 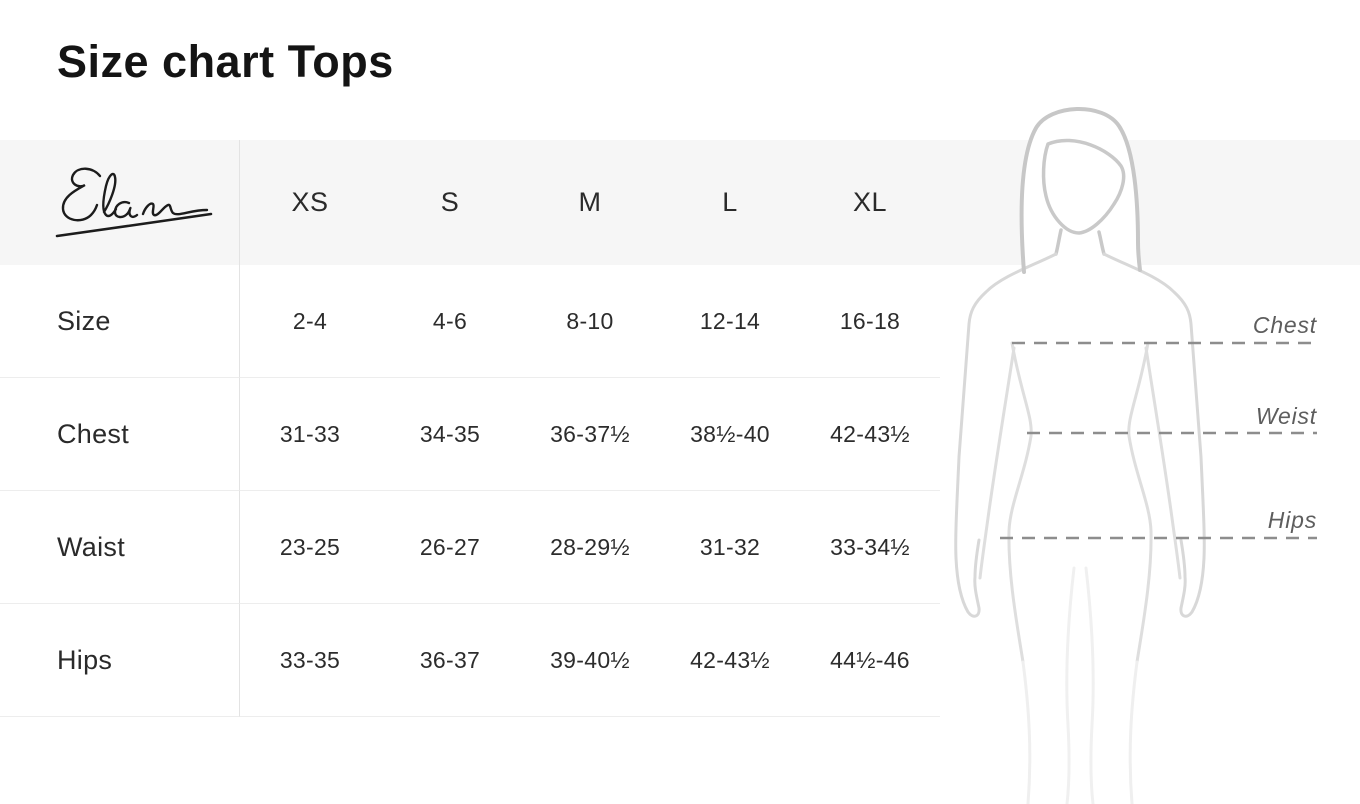 What do you see at coordinates (450, 202) in the screenshot?
I see `size-col-header-s: S` at bounding box center [450, 202].